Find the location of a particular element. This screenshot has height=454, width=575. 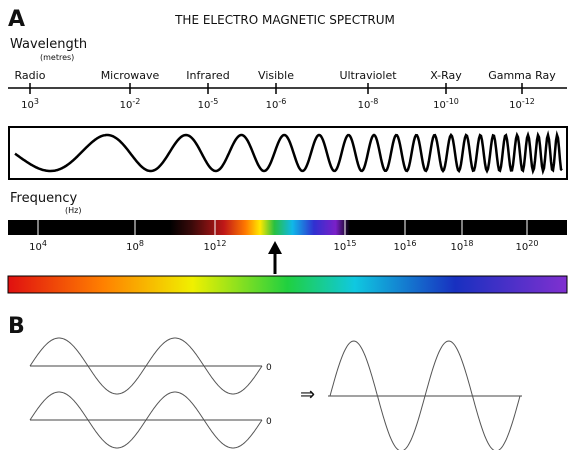

power-label: 10-8 is located at coordinates (368, 104).